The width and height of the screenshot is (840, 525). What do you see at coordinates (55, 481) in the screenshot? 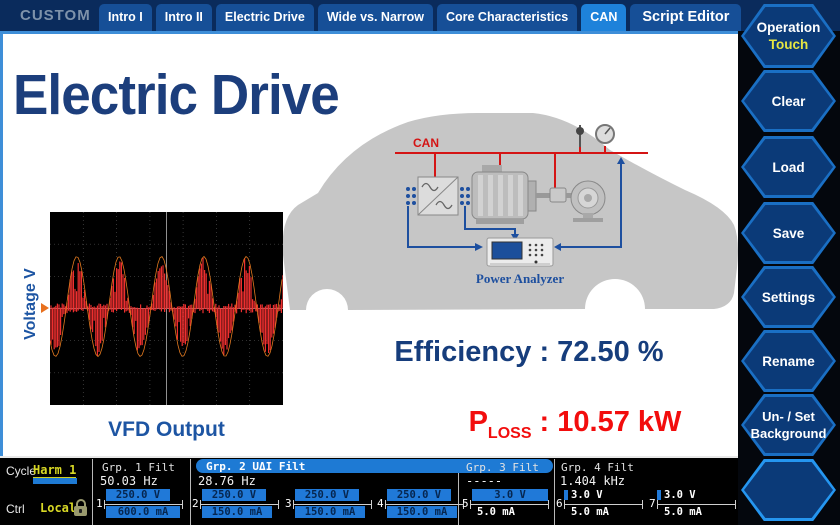
I see `cycle-progress-bar` at bounding box center [55, 481].